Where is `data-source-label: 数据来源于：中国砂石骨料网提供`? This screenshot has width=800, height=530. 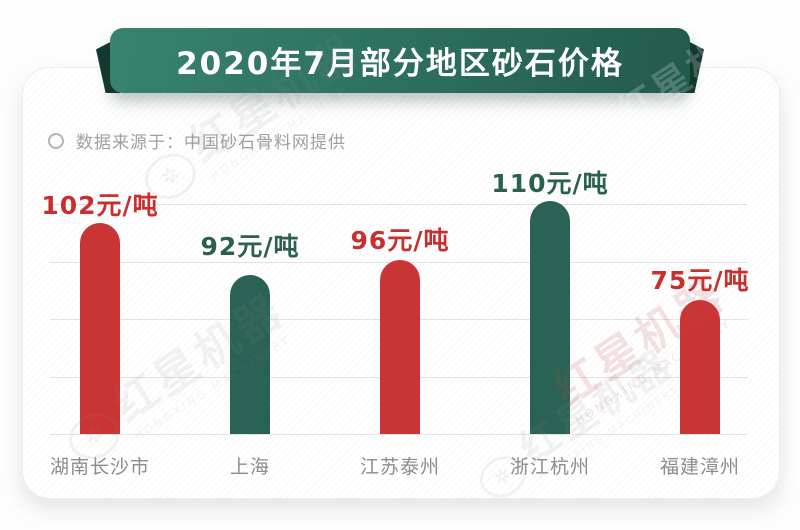
data-source-label: 数据来源于：中国砂石骨料网提供 is located at coordinates (211, 143).